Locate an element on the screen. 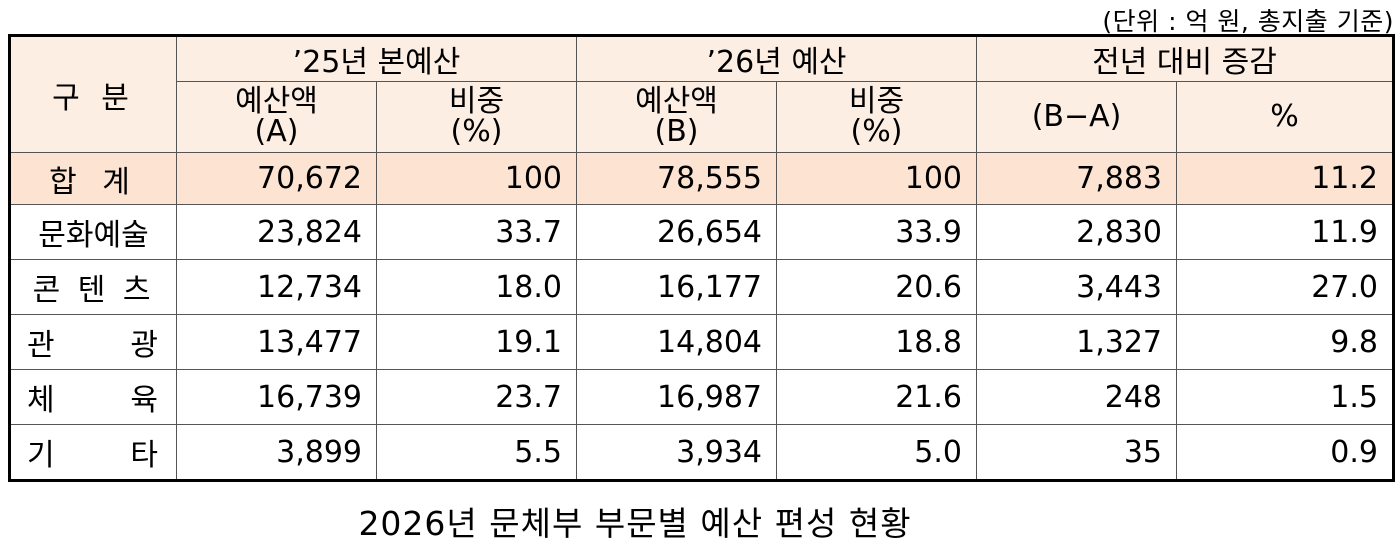 The height and width of the screenshot is (545, 1400). header-change-pct: % is located at coordinates (1285, 117).